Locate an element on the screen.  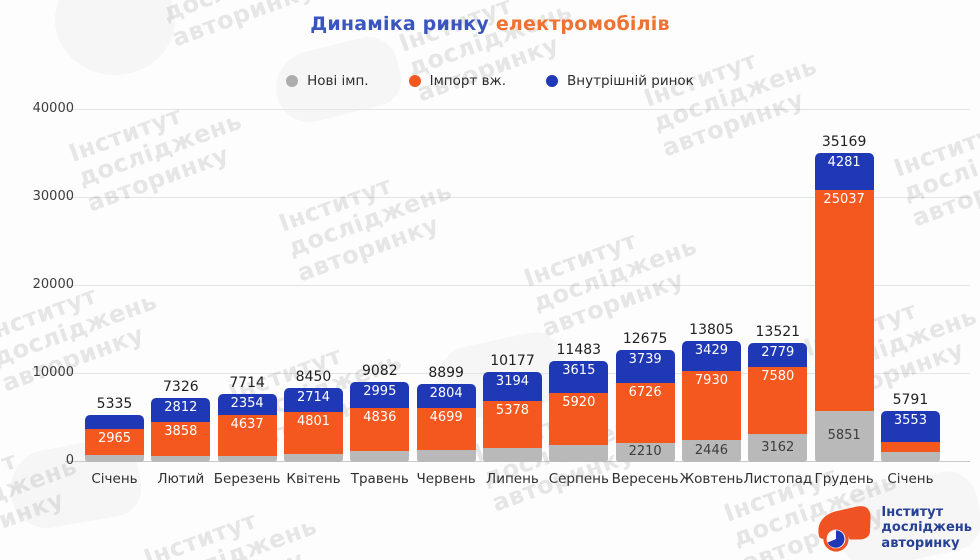
x-axis-label: Липень is located at coordinates (512, 479).